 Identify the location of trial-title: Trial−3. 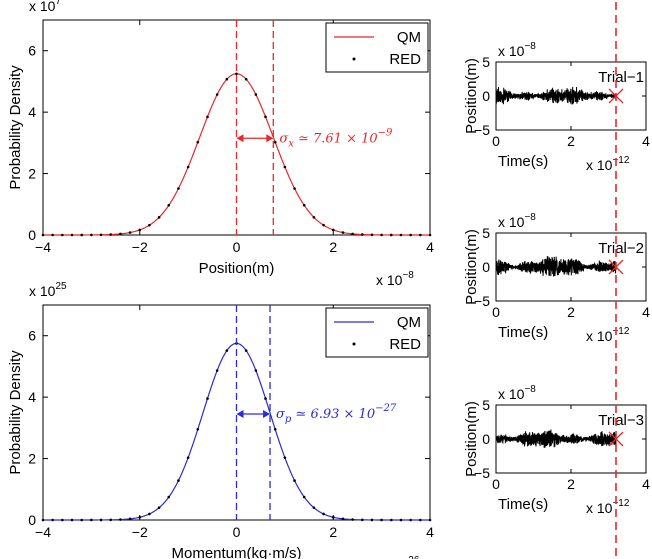
(621, 420).